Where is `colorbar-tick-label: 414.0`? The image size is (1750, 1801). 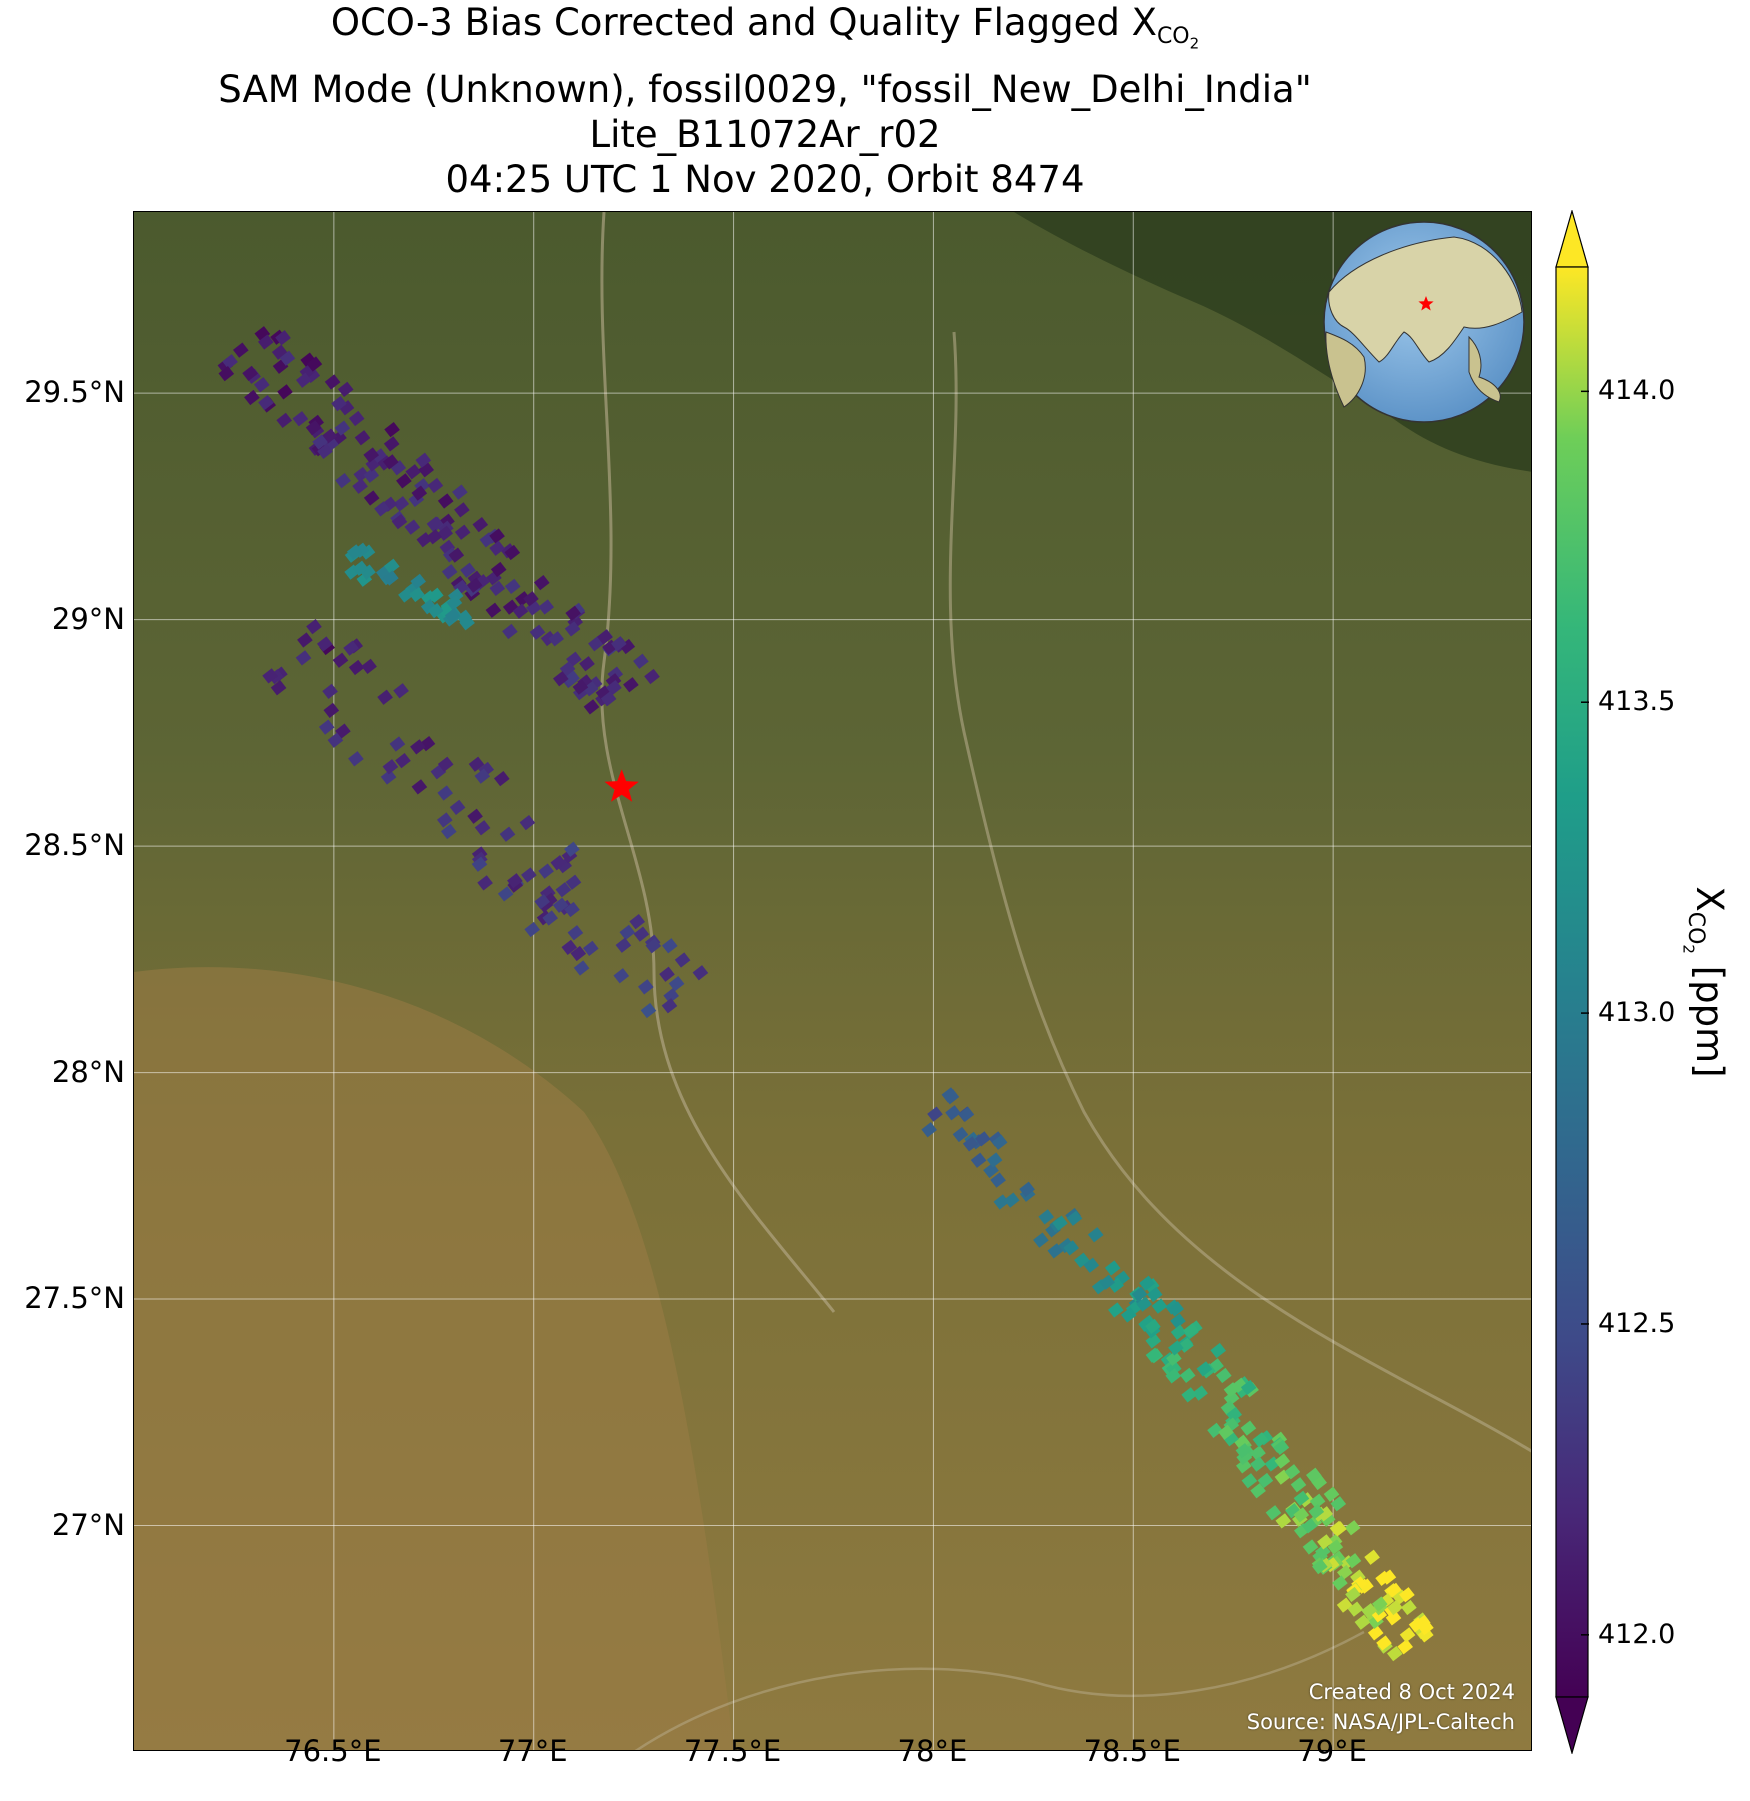
colorbar-tick-label: 414.0 is located at coordinates (1637, 391).